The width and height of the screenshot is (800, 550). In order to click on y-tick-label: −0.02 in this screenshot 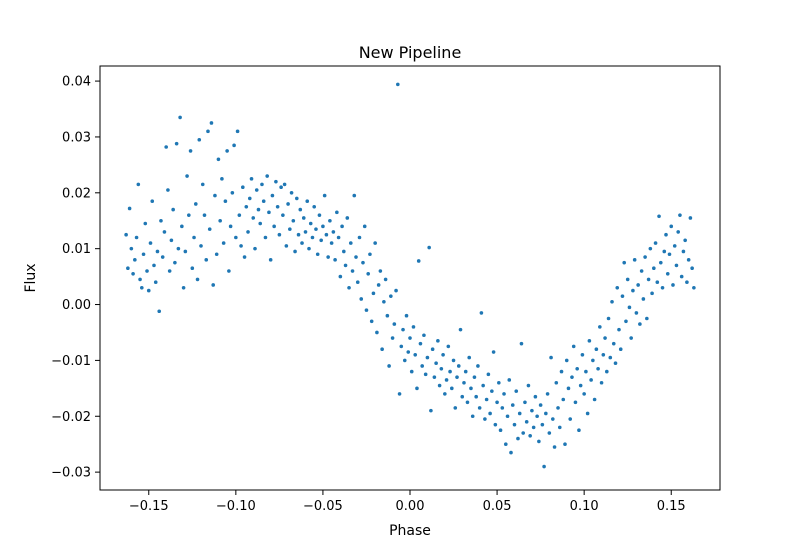, I will do `click(71, 417)`.